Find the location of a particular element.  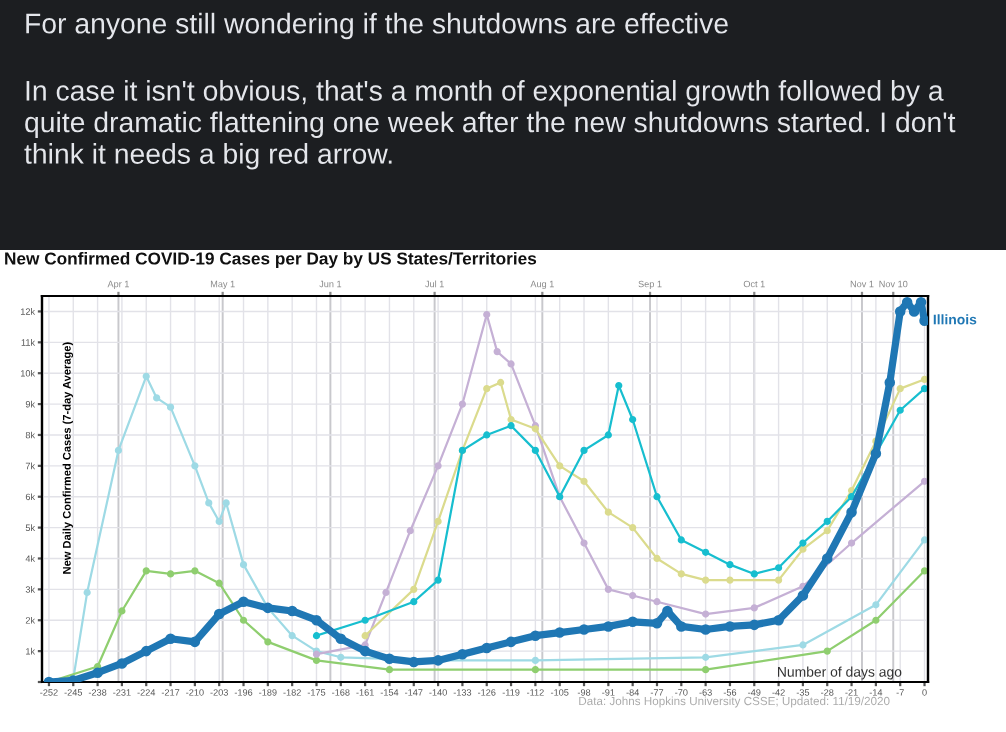

text: For anyone still wondering if the shutdowns are effective is located at coordinates (377, 26).